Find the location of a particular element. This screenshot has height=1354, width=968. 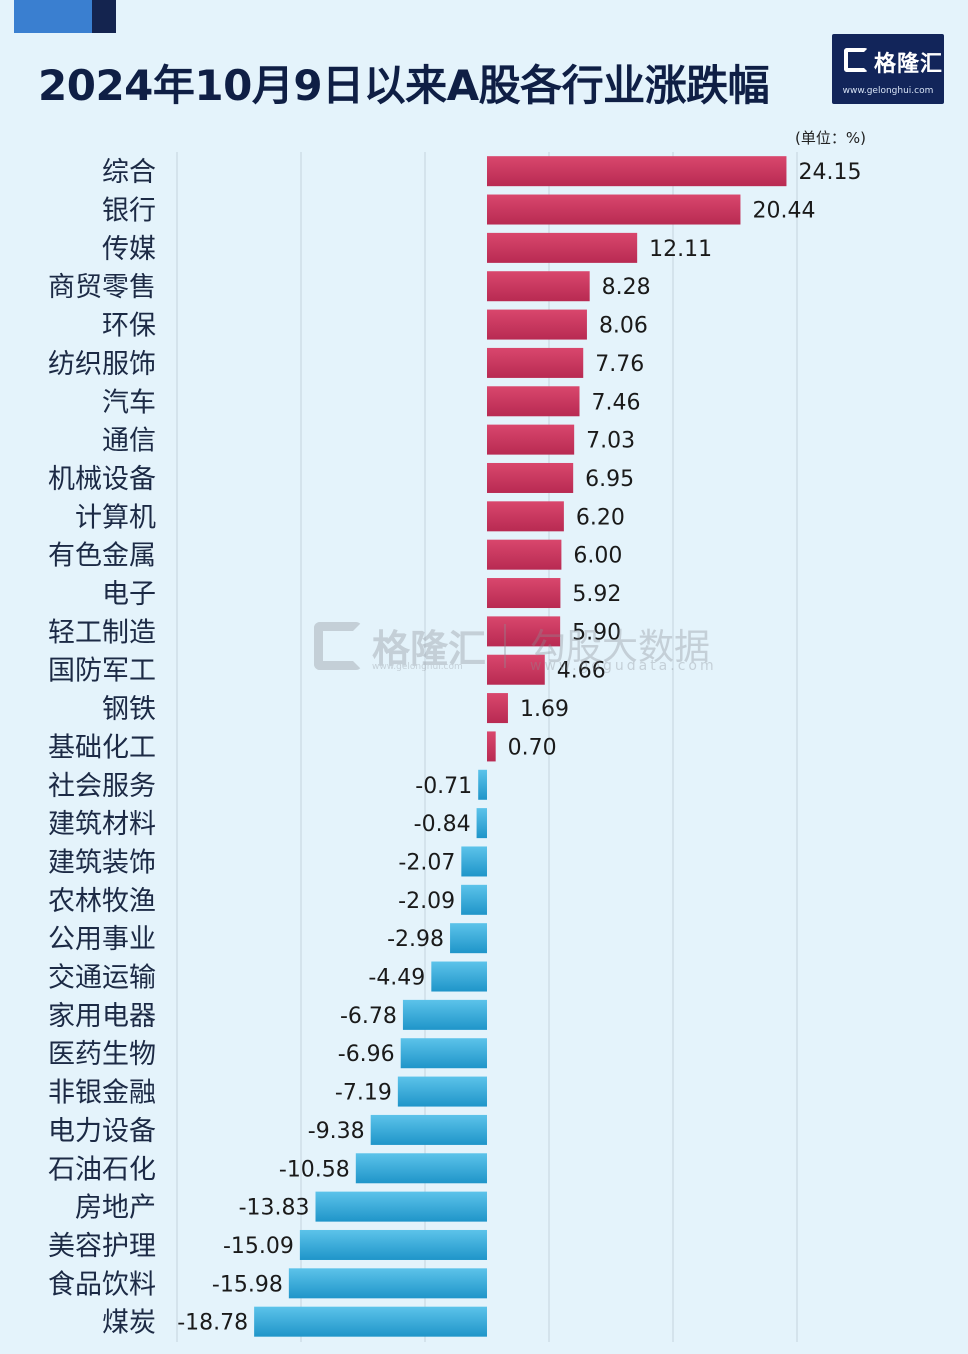

value-label: 6.20 is located at coordinates (600, 517).